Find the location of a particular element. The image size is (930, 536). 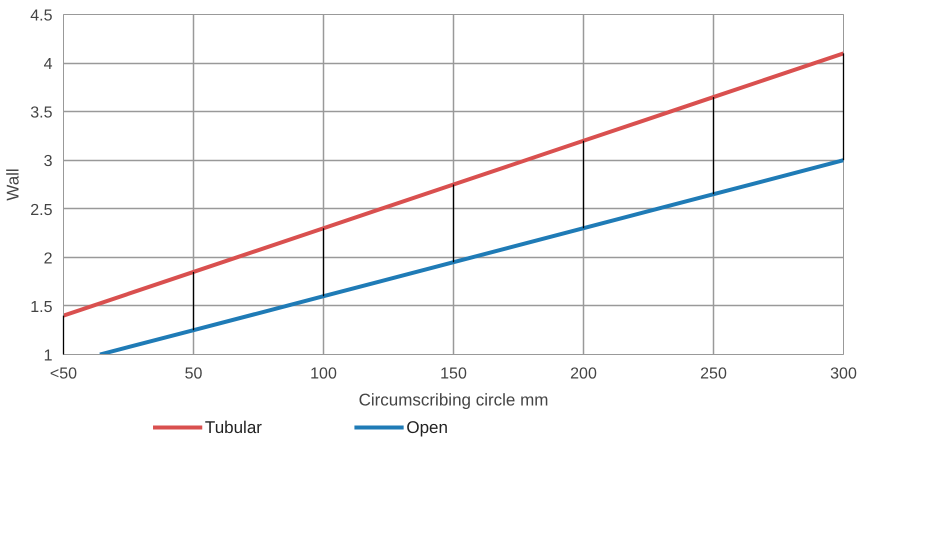

y-tick-label: 3 is located at coordinates (48, 161).